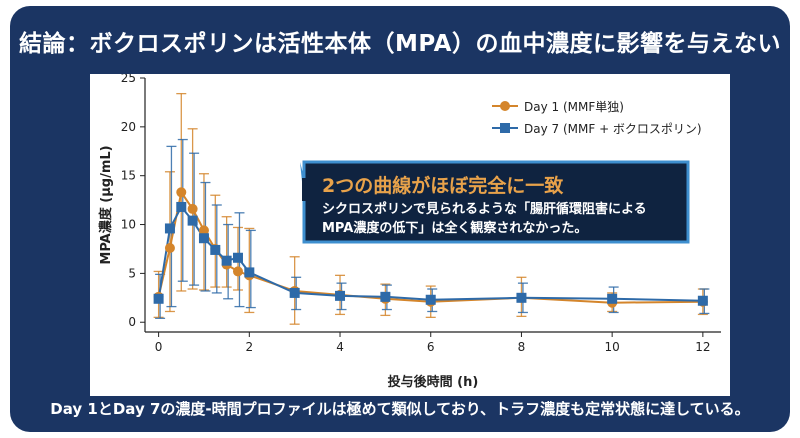 The image size is (800, 438). What do you see at coordinates (305, 189) in the screenshot?
I see `callout-joint` at bounding box center [305, 189].